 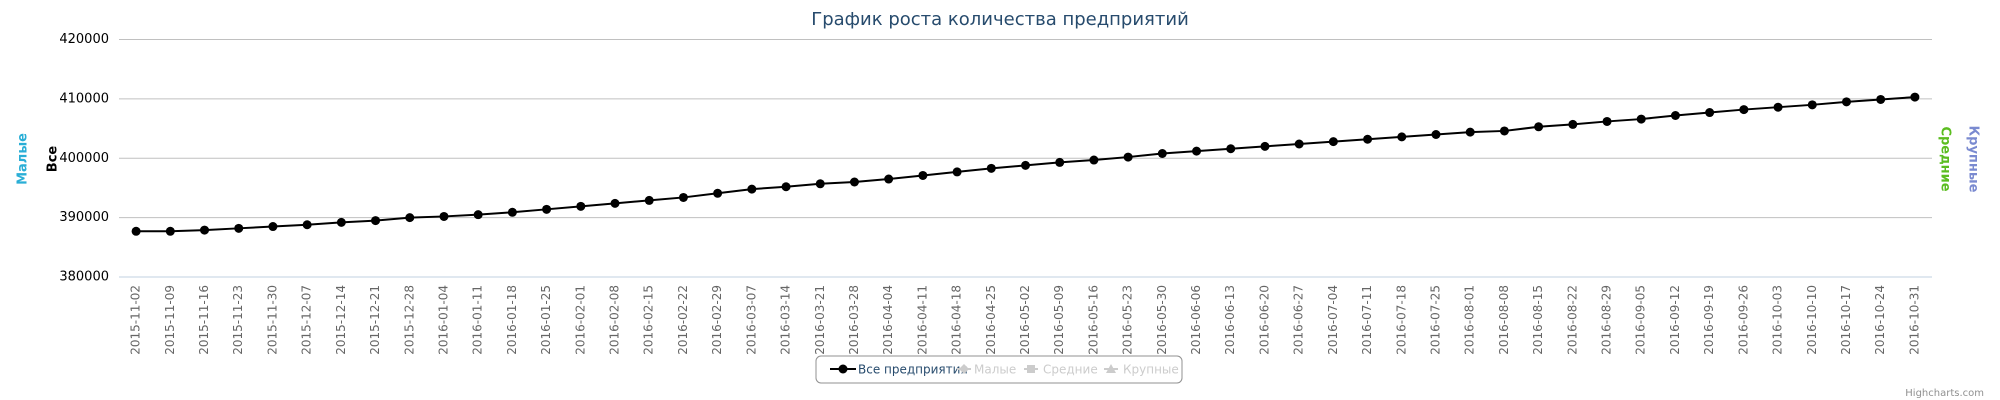 What do you see at coordinates (1944, 393) in the screenshot?
I see `credits: Highcharts.com` at bounding box center [1944, 393].